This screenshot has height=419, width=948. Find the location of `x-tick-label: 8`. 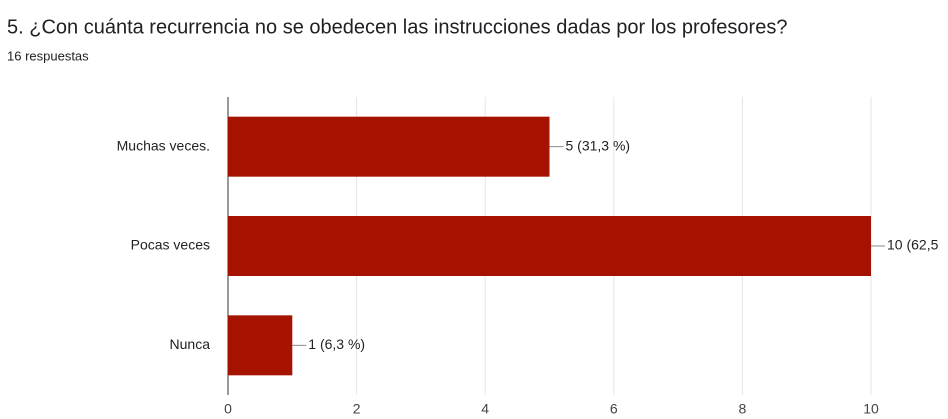

x-tick-label: 8 is located at coordinates (743, 409).